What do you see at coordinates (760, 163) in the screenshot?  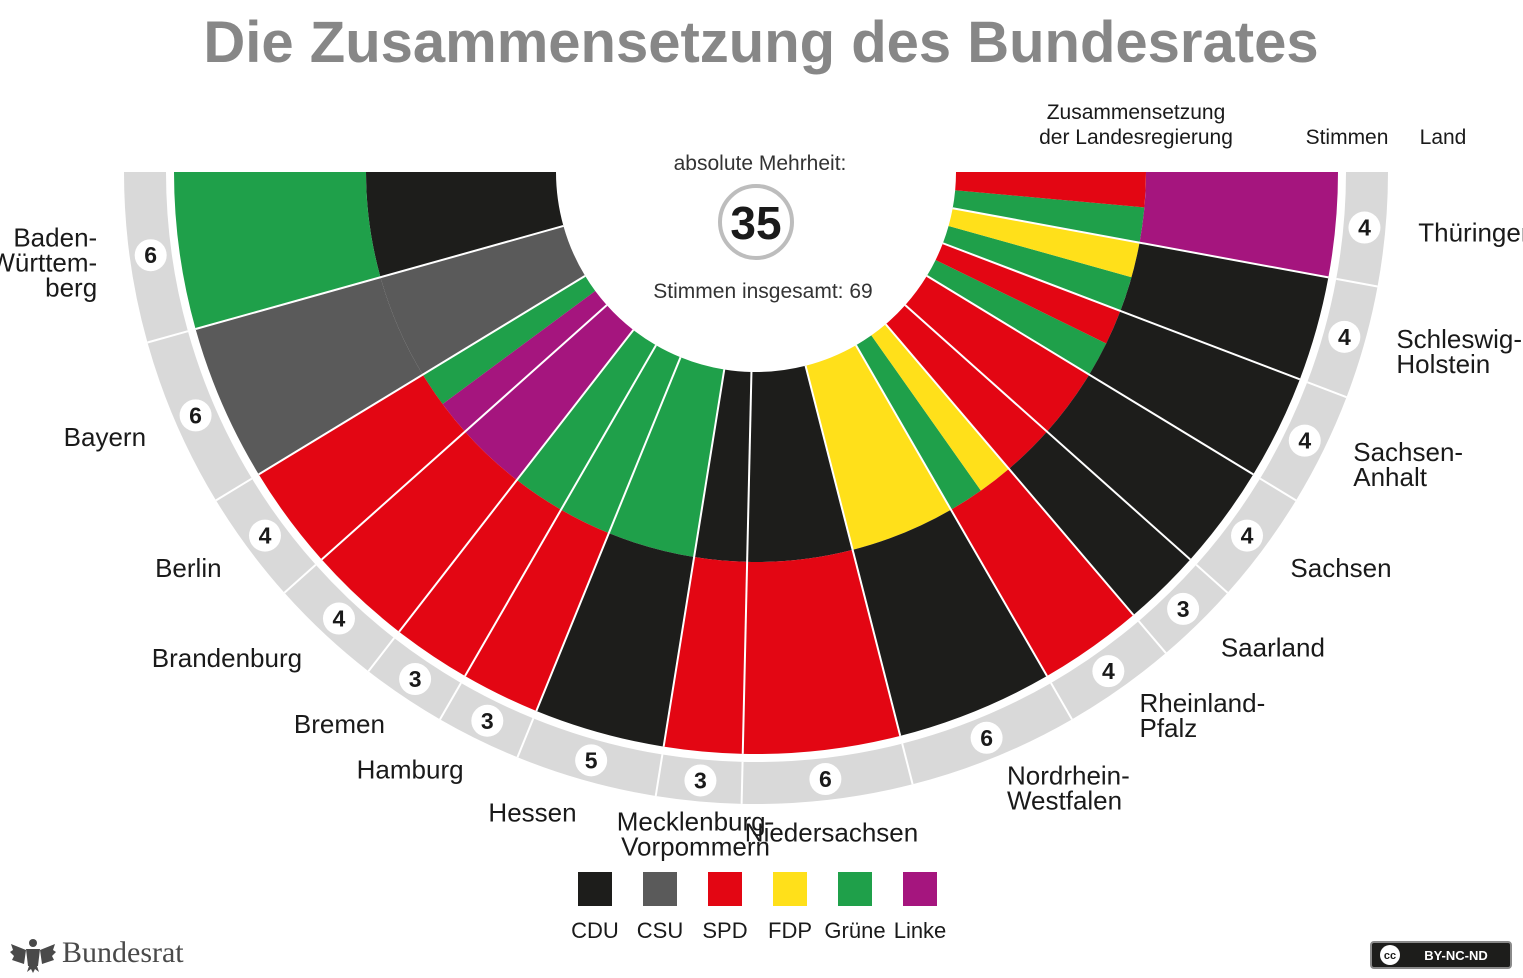 I see `majority-label: absolute Mehrheit:` at bounding box center [760, 163].